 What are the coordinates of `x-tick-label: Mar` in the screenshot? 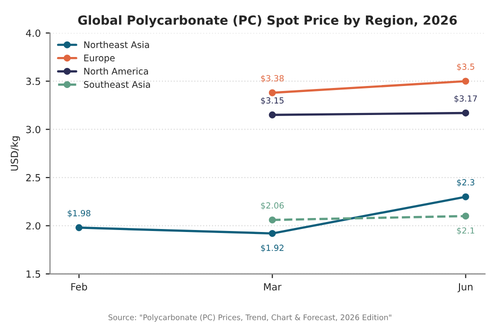 It's located at (273, 286).